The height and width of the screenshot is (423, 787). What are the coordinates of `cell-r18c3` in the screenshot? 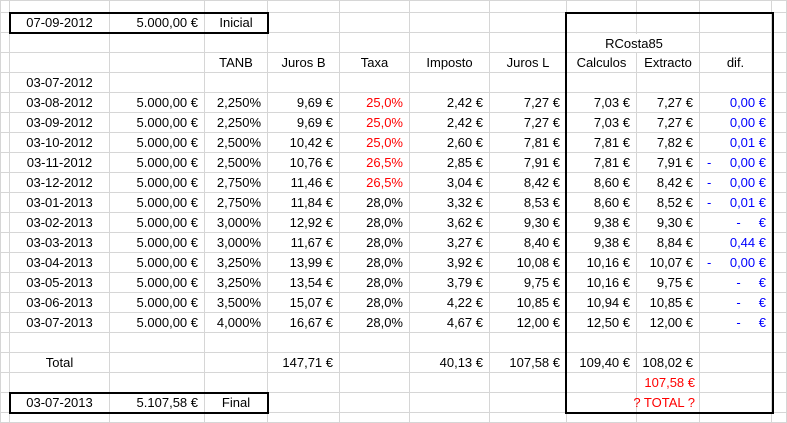 It's located at (236, 363).